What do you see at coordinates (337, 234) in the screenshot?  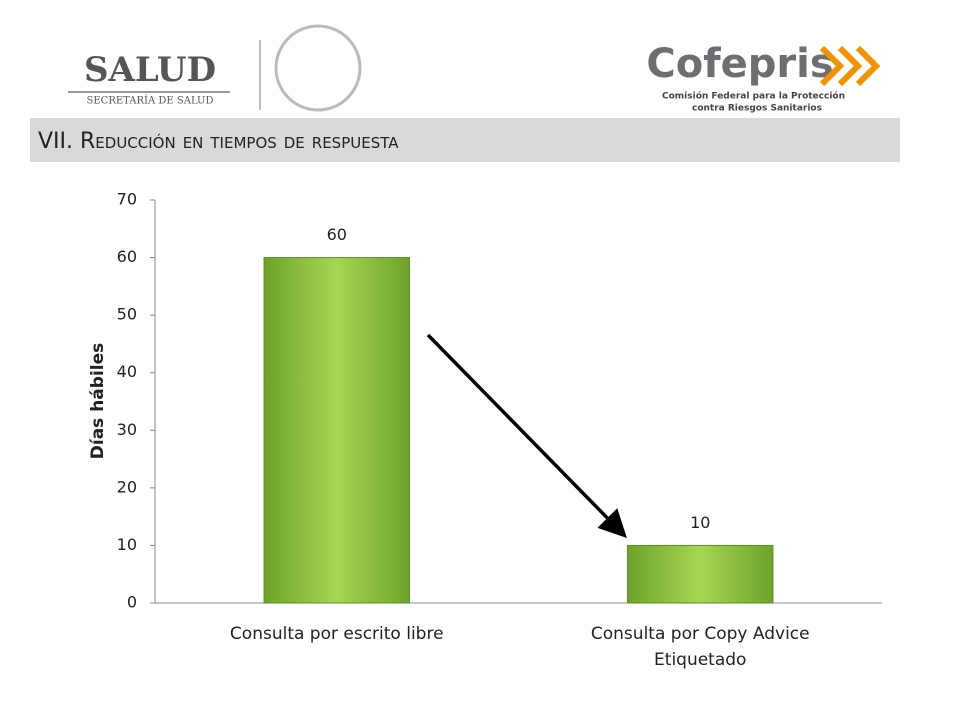 I see `data-label: 60` at bounding box center [337, 234].